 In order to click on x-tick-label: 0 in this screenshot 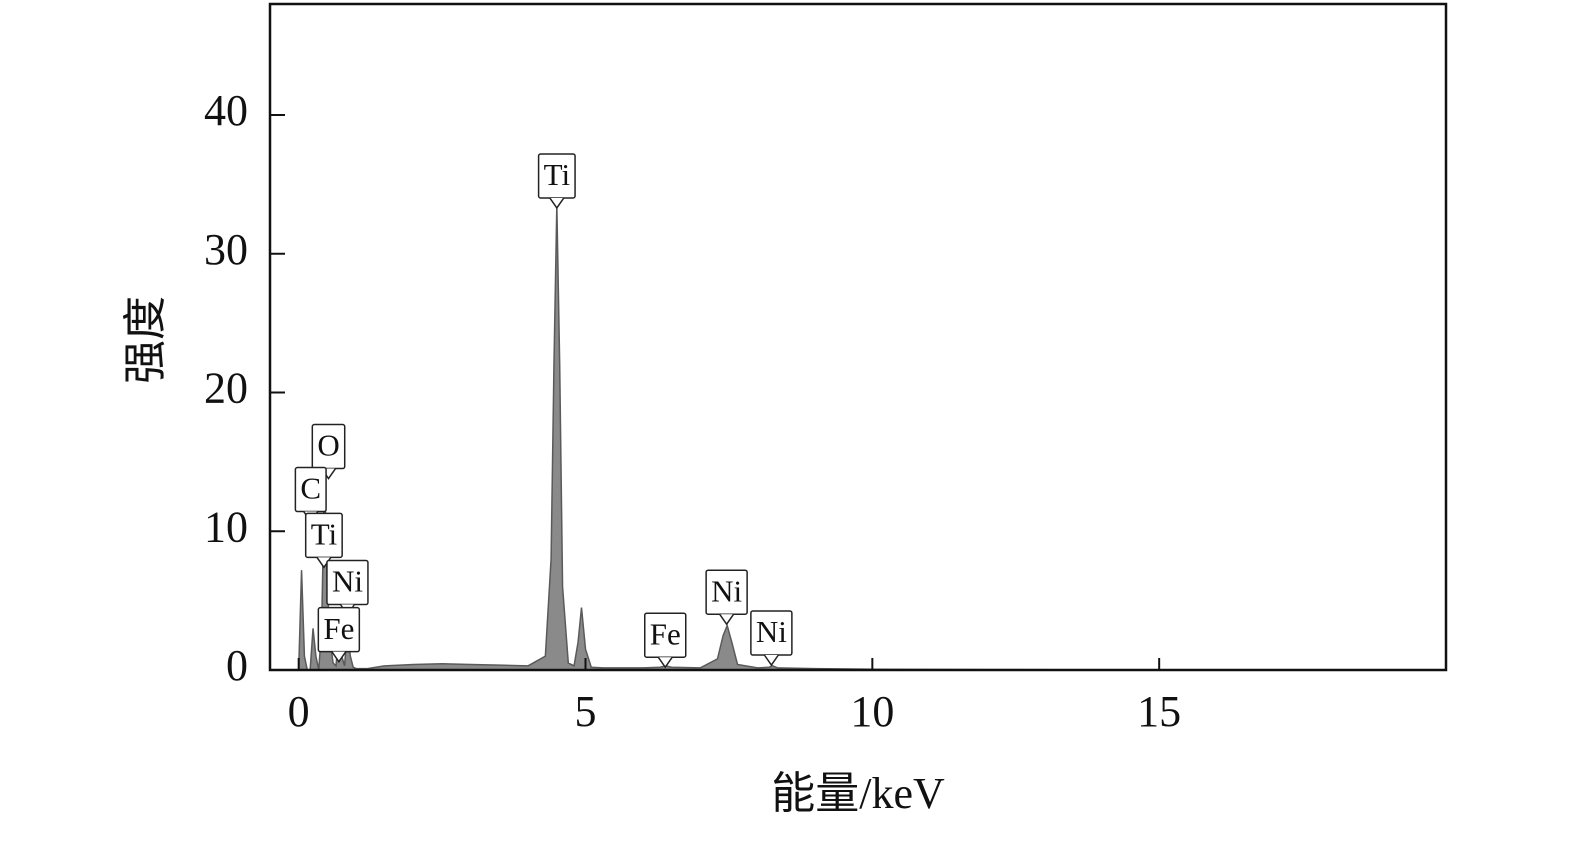, I will do `click(299, 711)`.